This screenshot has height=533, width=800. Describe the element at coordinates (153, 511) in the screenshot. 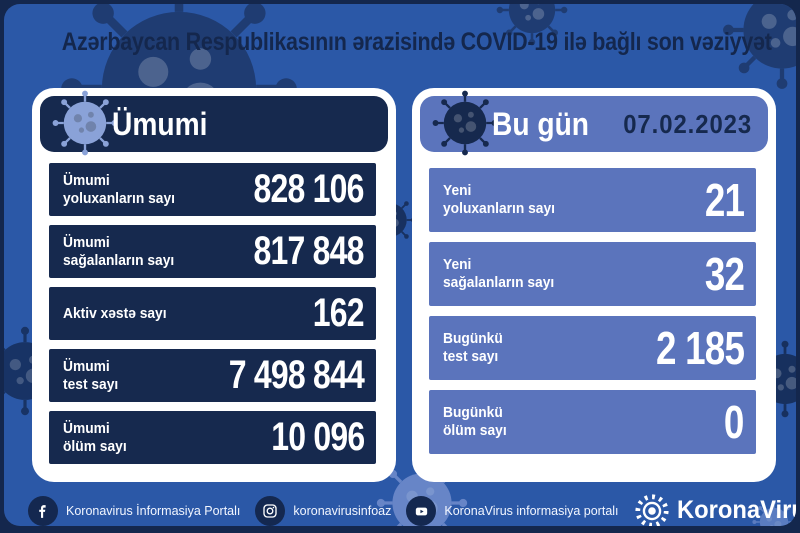

I see `facebook-label: Koronavirus İnformasiya Portalı` at that location.